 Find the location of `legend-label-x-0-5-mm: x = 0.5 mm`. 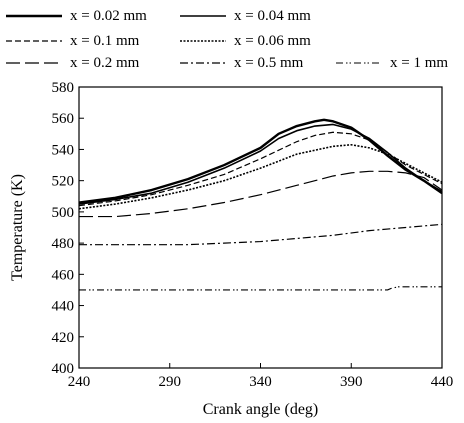

legend-label-x-0-5-mm: x = 0.5 mm is located at coordinates (269, 63).